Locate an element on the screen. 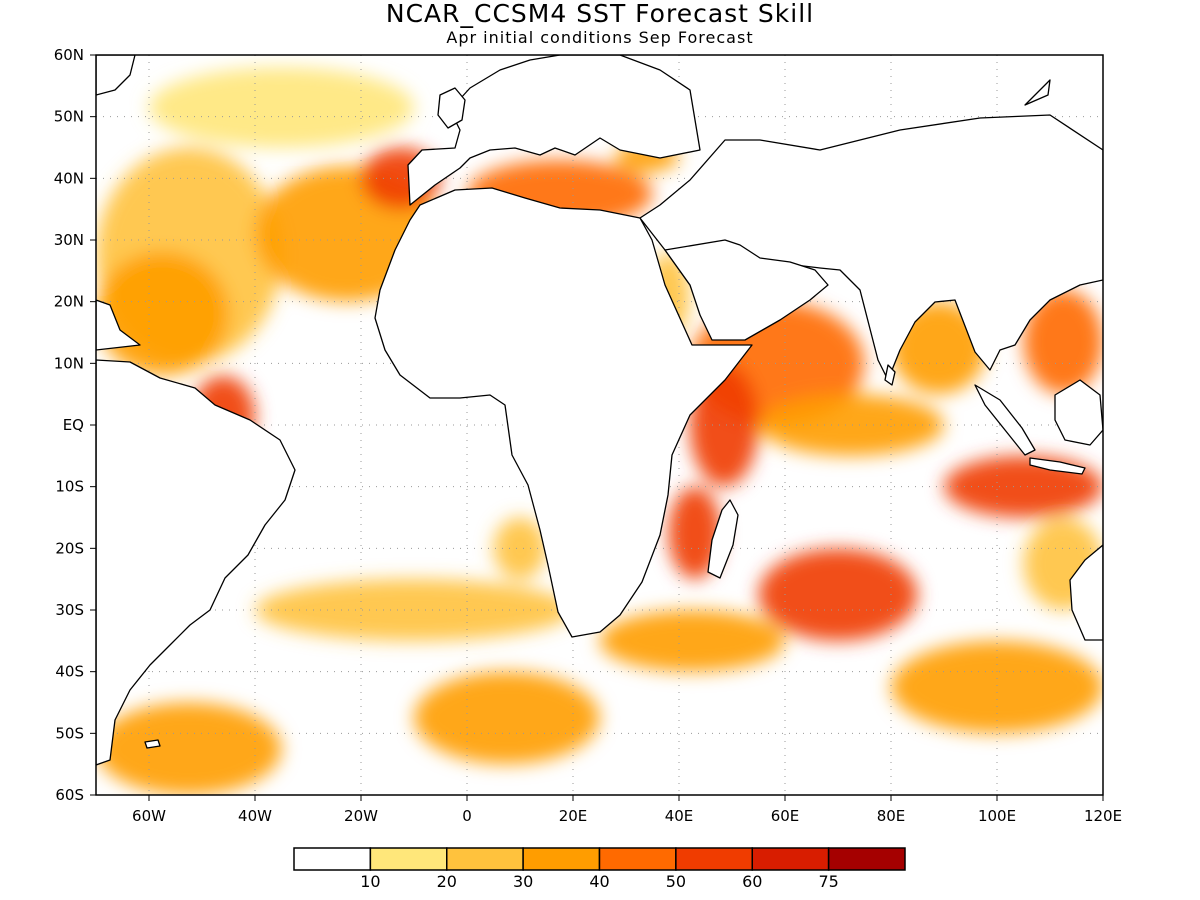 This screenshot has height=900, width=1200. colorbar-label: 20 is located at coordinates (447, 881).